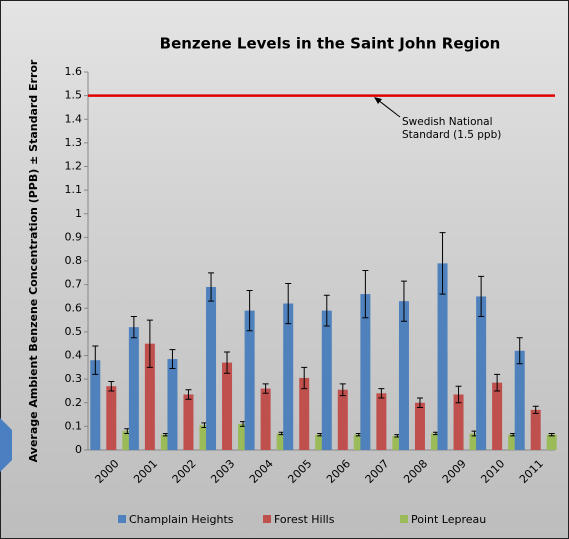 The height and width of the screenshot is (539, 569). I want to click on x-tick-label: 2005, so click(299, 471).